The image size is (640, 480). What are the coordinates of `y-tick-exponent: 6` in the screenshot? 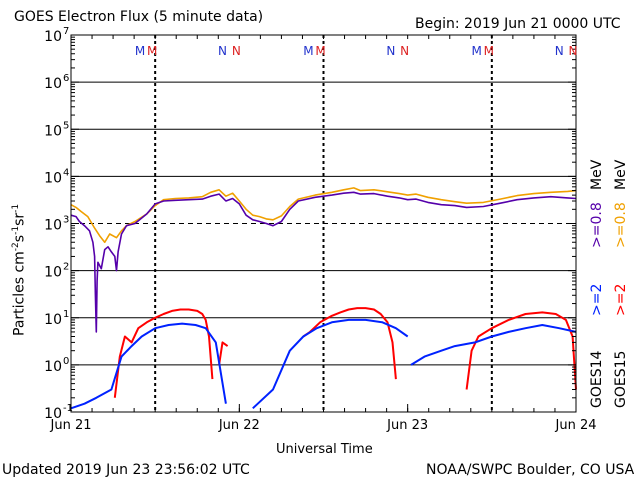 It's located at (66, 78).